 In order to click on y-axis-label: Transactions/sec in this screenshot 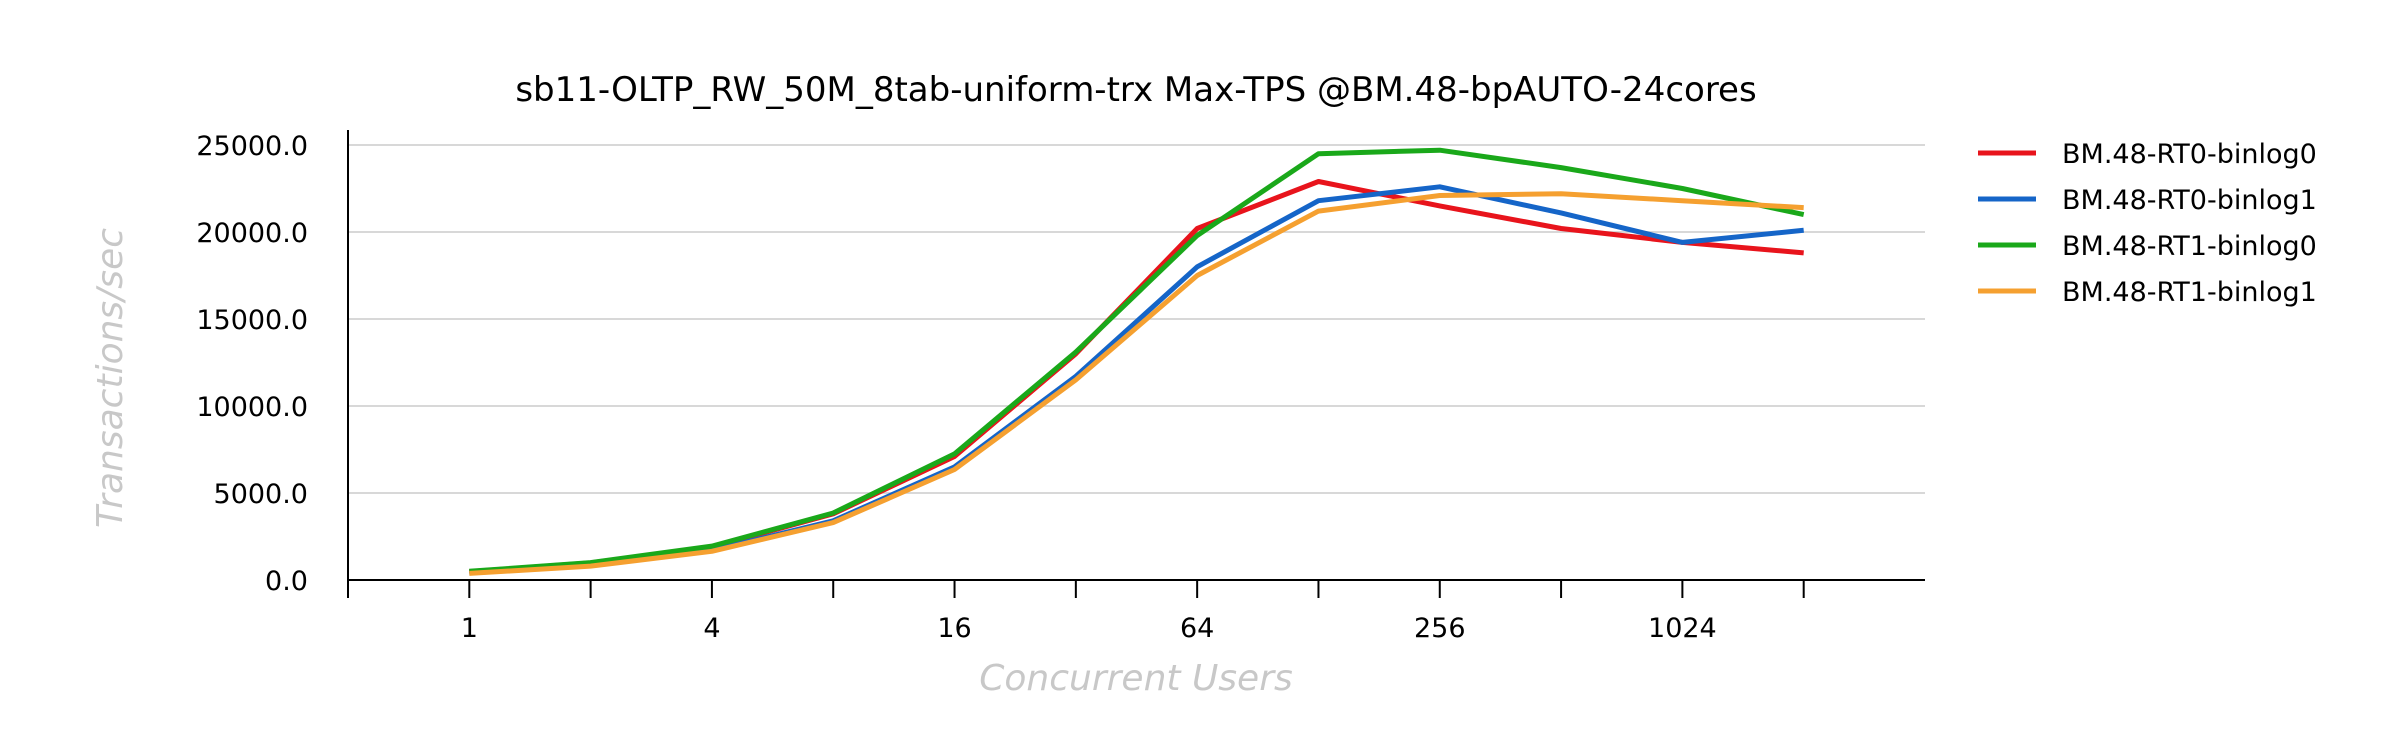, I will do `click(110, 378)`.